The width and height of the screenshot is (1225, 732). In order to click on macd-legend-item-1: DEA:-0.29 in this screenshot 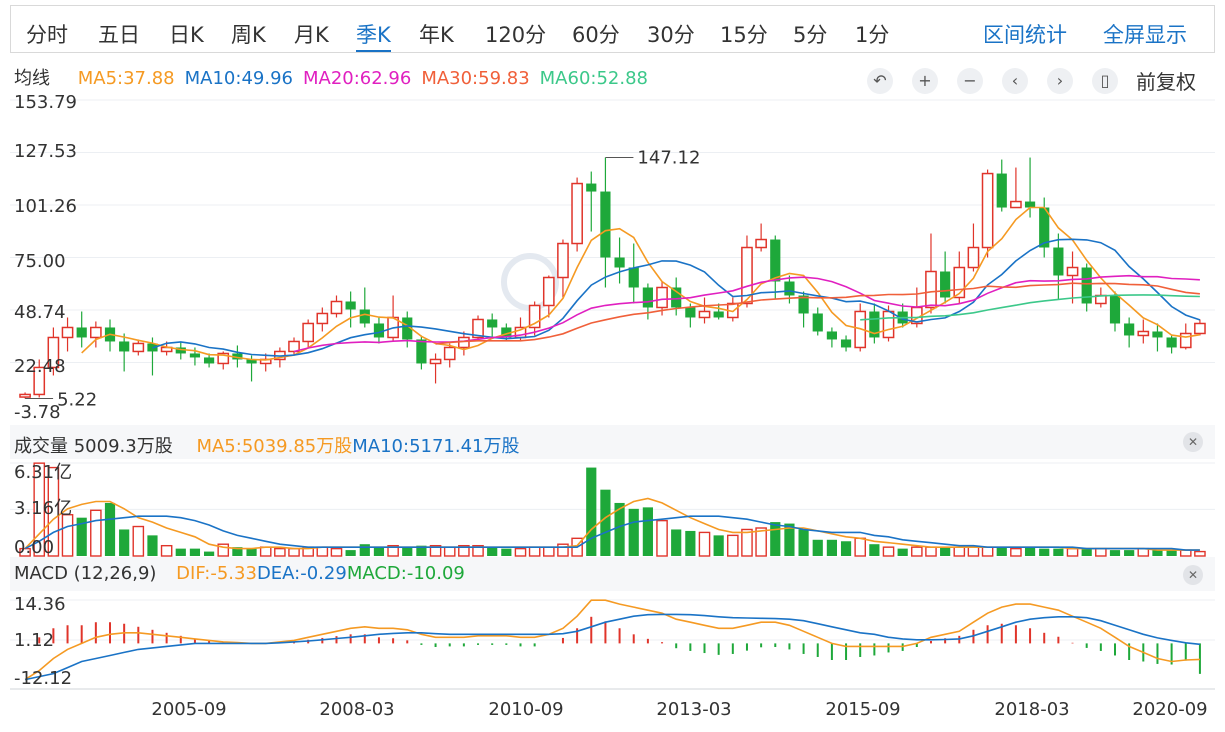, I will do `click(301, 573)`.